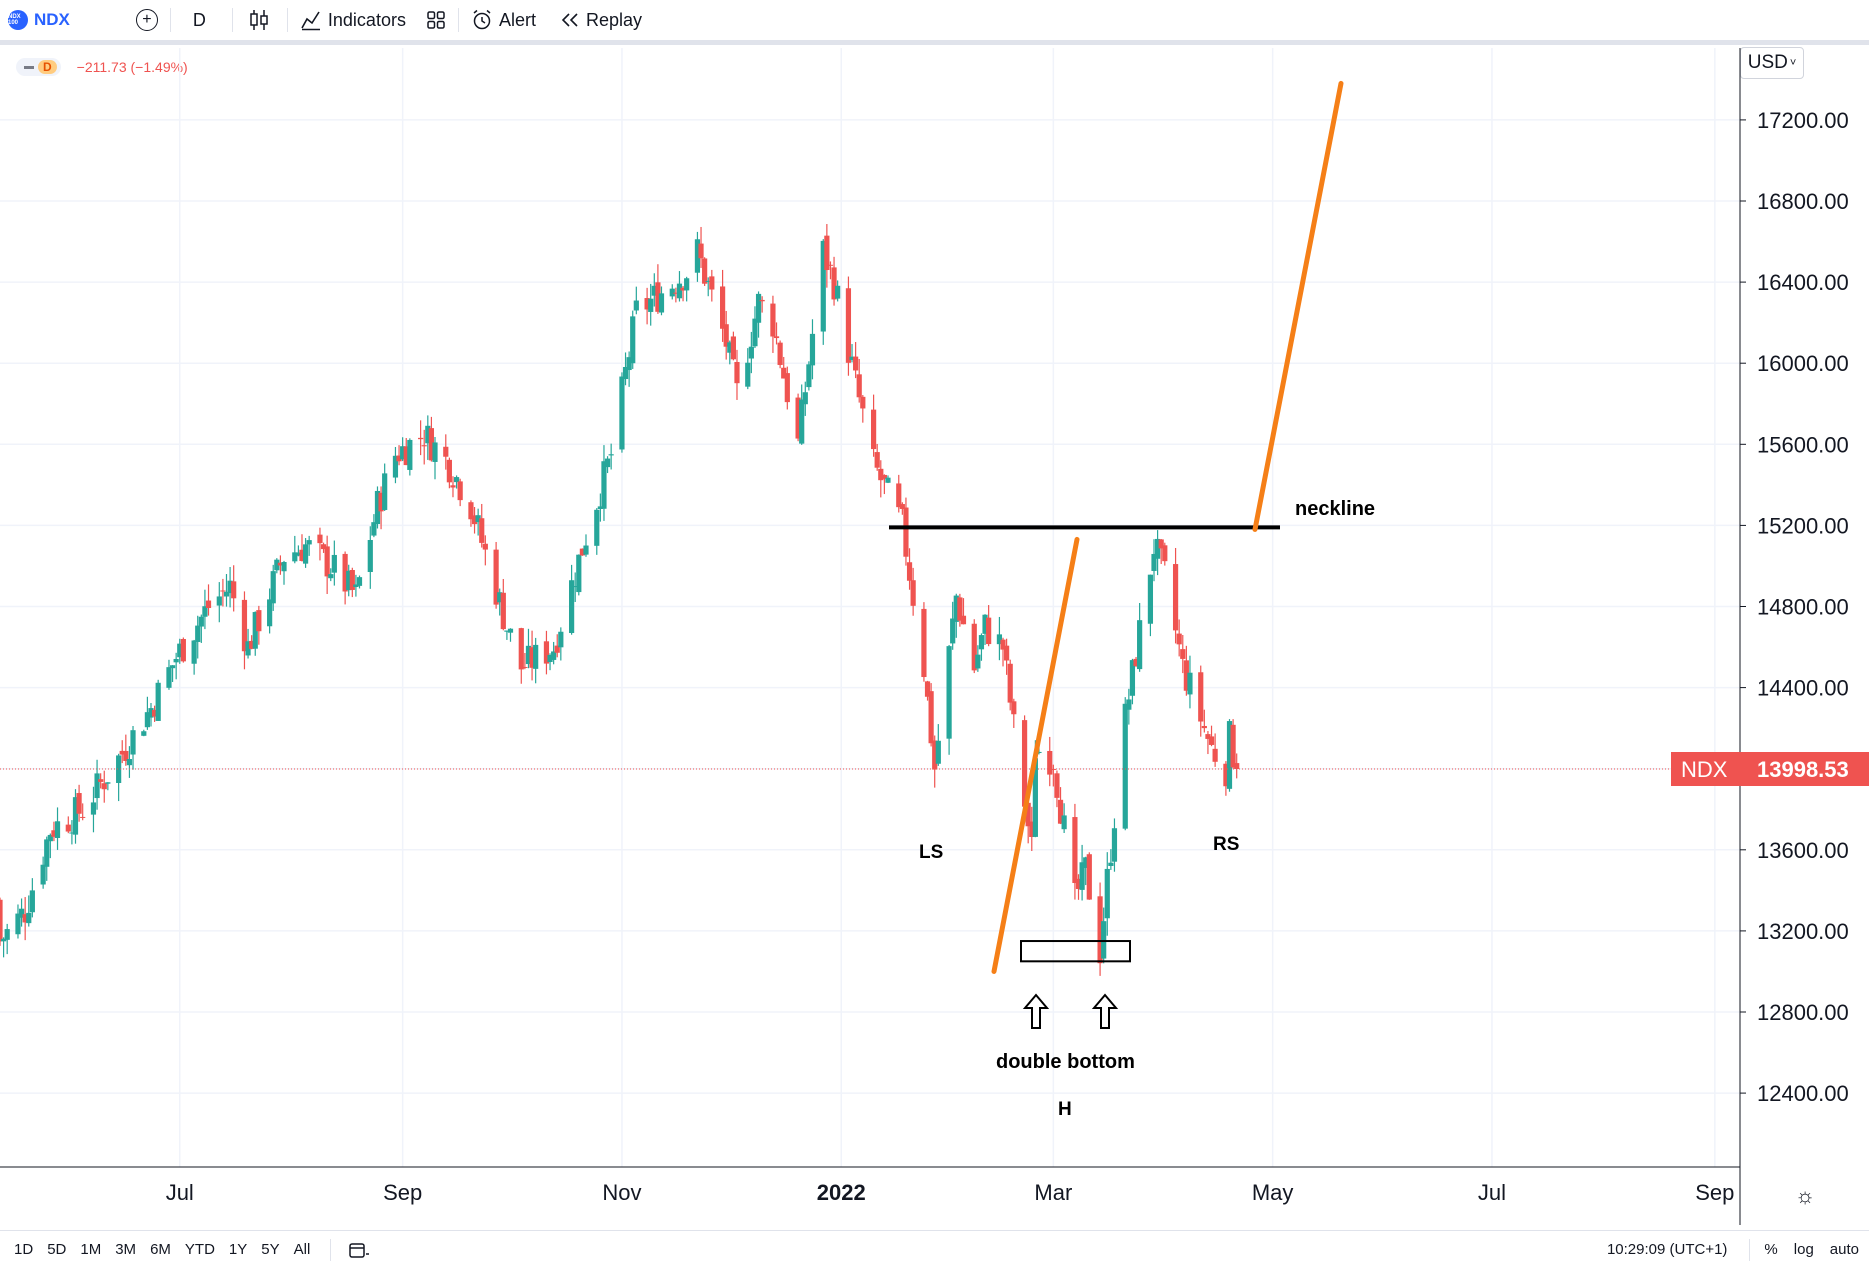 The width and height of the screenshot is (1869, 1268). I want to click on ndx-logo-icon: NDX 100, so click(18, 20).